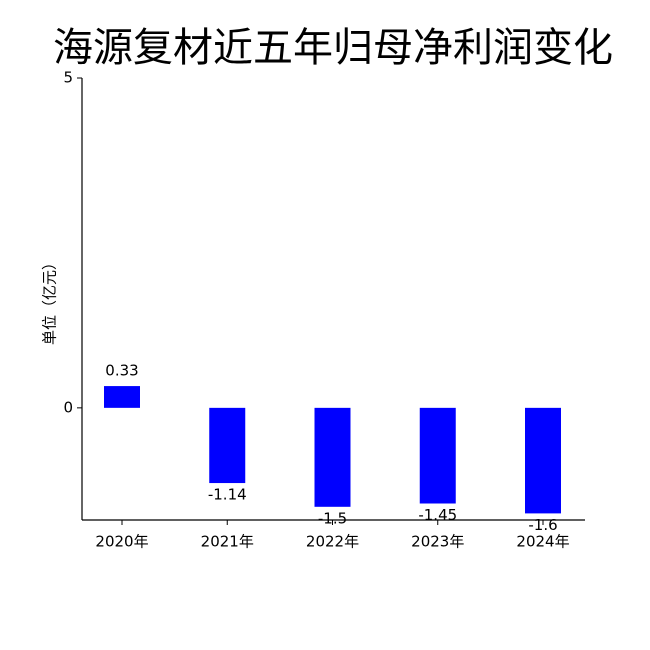  Describe the element at coordinates (333, 48) in the screenshot. I see `chart-title: 海源复材近五年归母净利润变化` at that location.